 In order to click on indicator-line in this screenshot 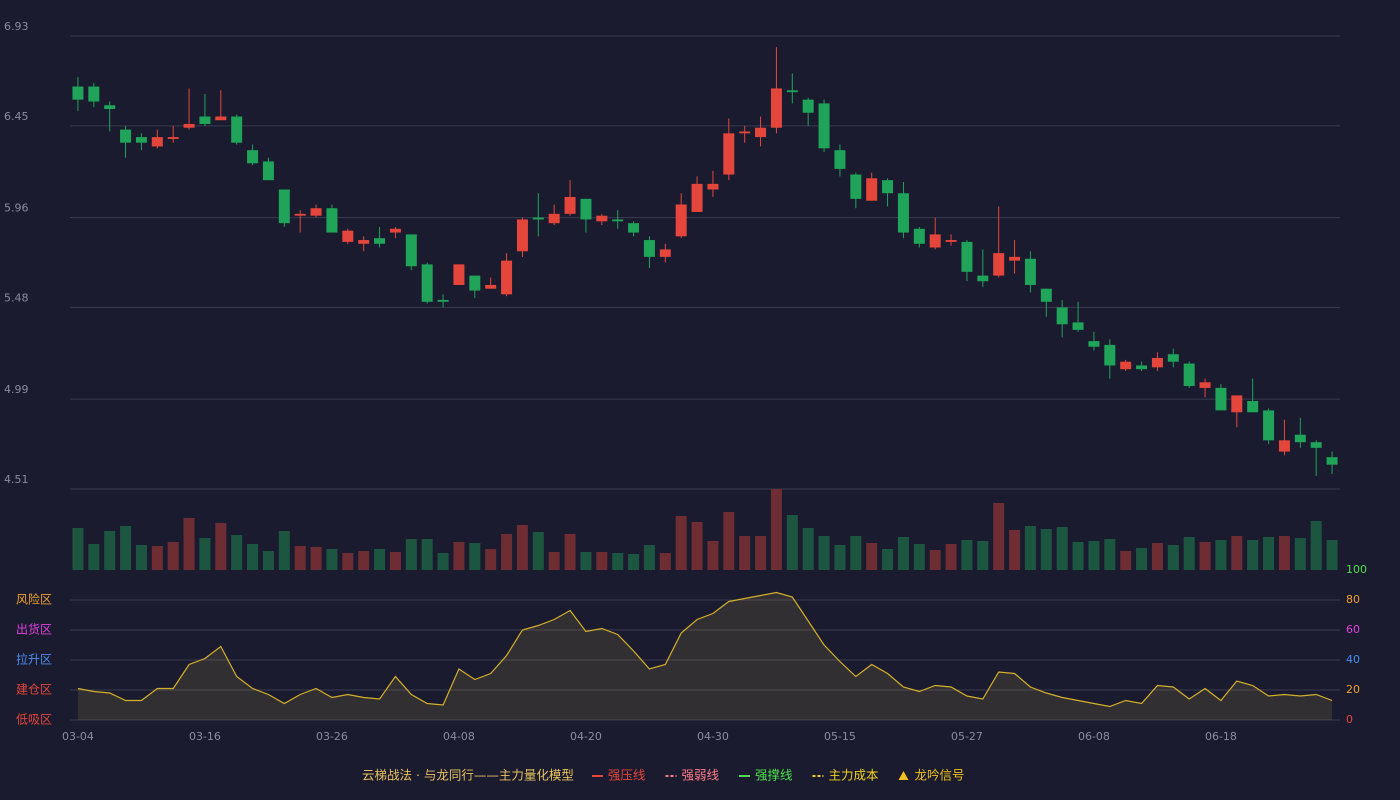, I will do `click(705, 649)`.